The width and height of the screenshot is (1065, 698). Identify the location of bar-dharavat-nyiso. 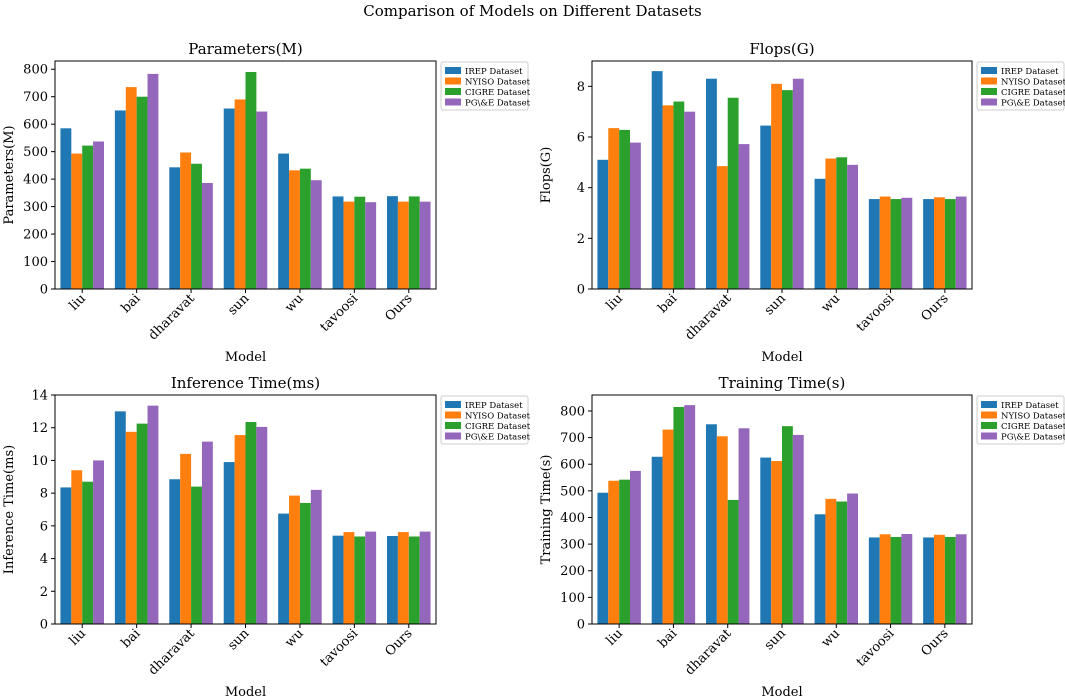
(722, 227).